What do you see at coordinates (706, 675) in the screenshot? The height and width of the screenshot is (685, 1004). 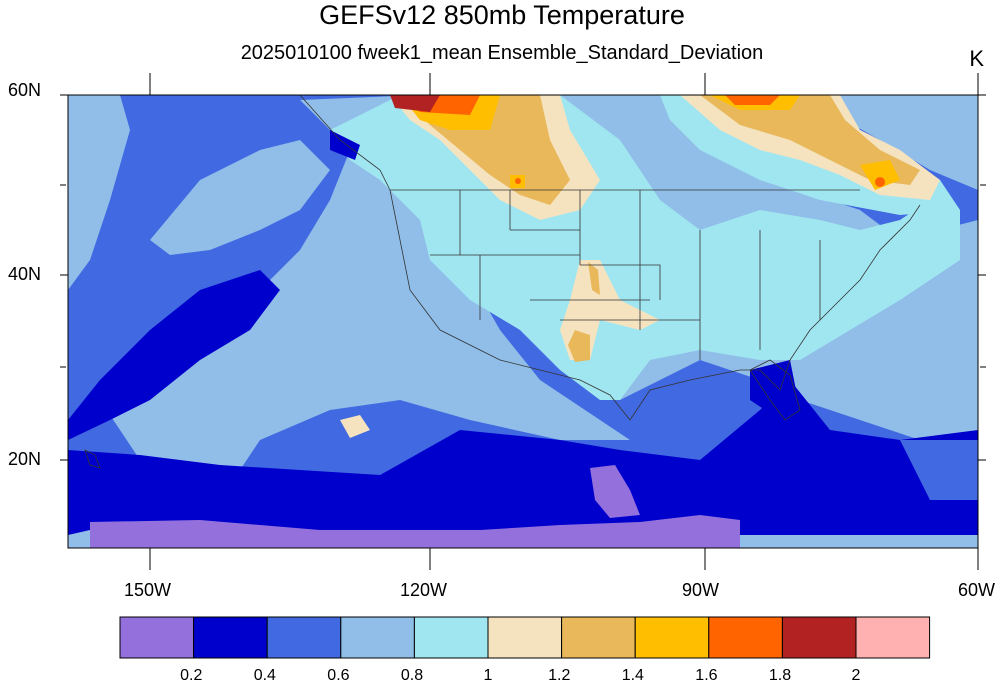 I see `colorbar-label: 1.6` at bounding box center [706, 675].